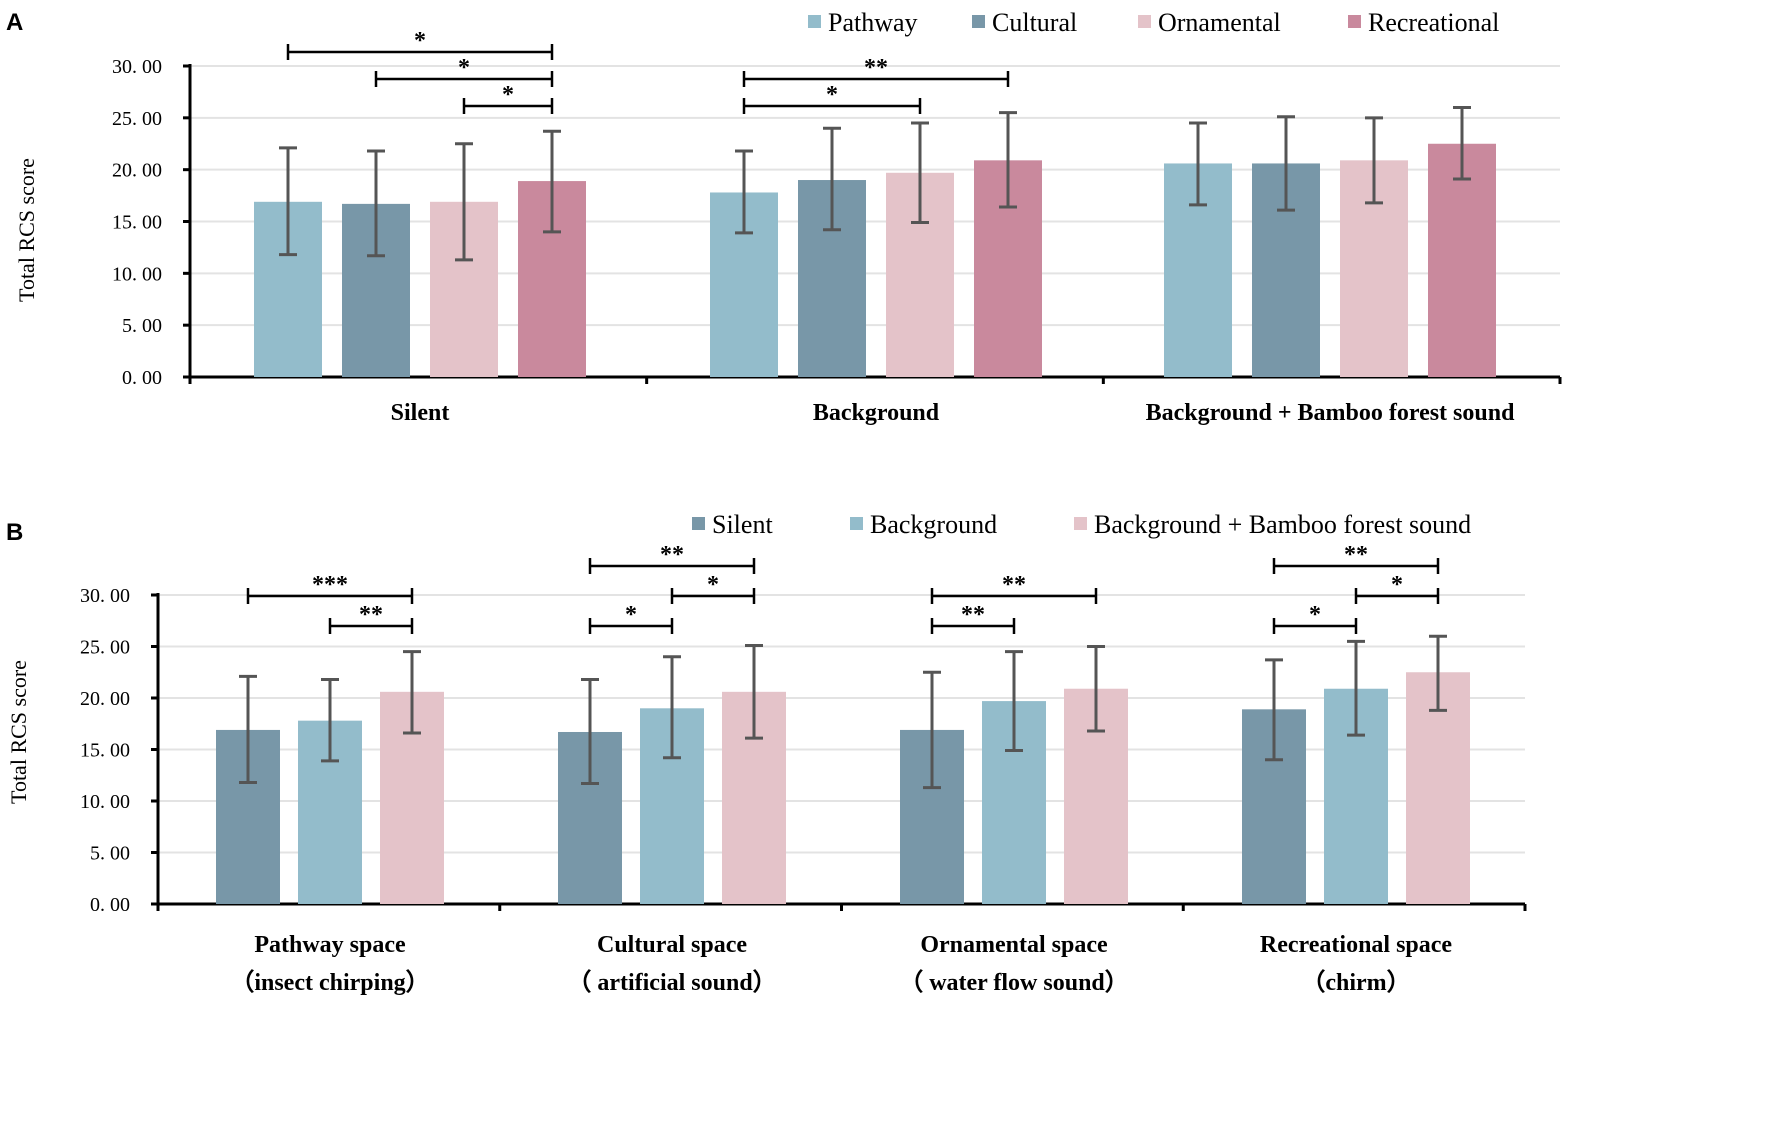 The height and width of the screenshot is (1135, 1772). Describe the element at coordinates (1014, 945) in the screenshot. I see `x-category-label: Ornamental space` at that location.